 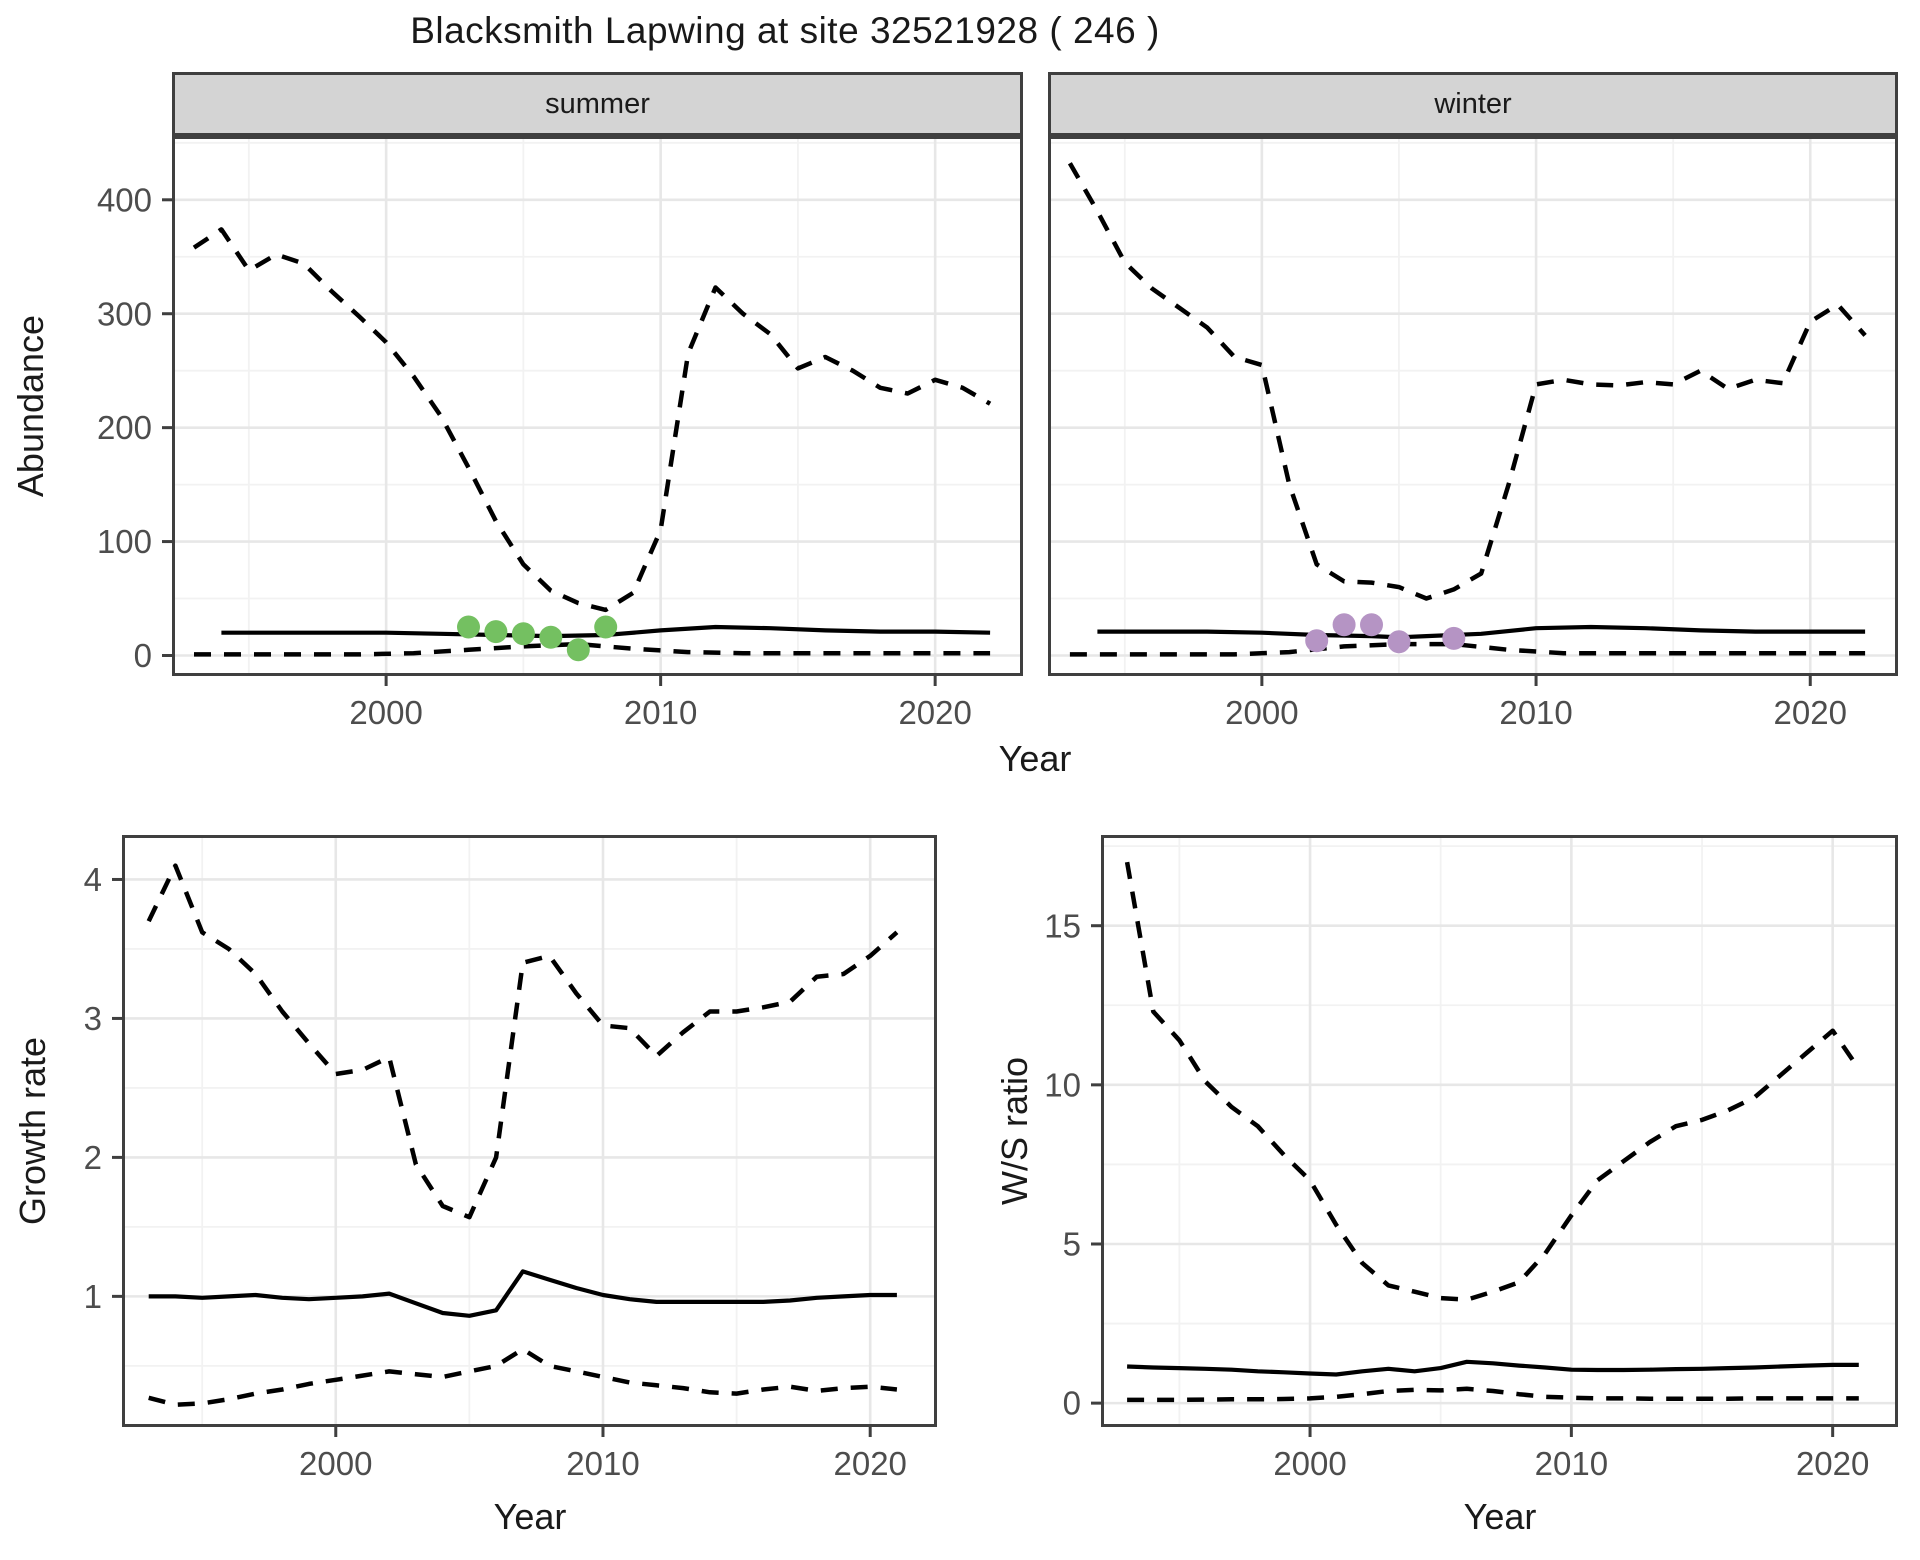 What do you see at coordinates (93, 1018) in the screenshot?
I see `svg-text: 3` at bounding box center [93, 1018].